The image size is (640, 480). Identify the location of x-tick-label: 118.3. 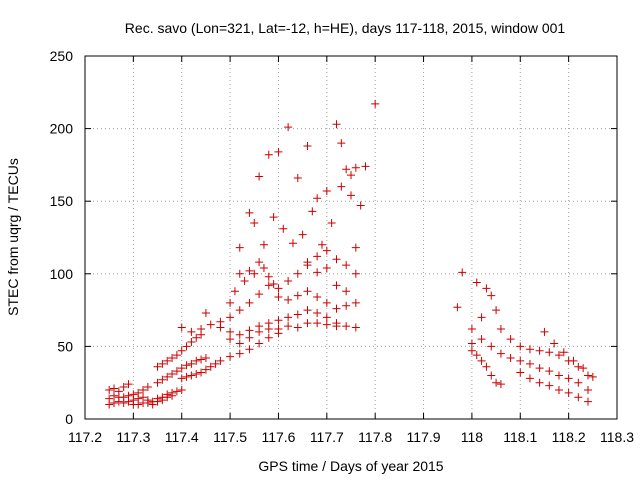
(617, 437).